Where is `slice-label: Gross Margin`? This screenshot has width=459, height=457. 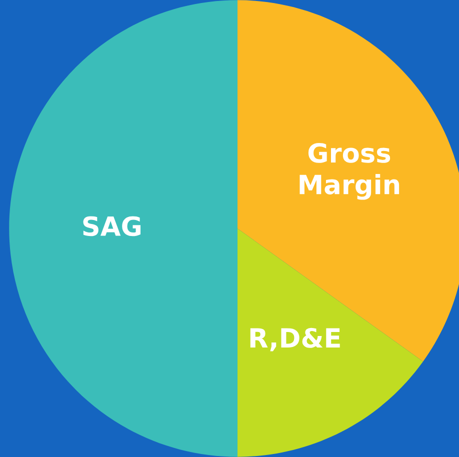 slice-label: Gross Margin is located at coordinates (350, 171).